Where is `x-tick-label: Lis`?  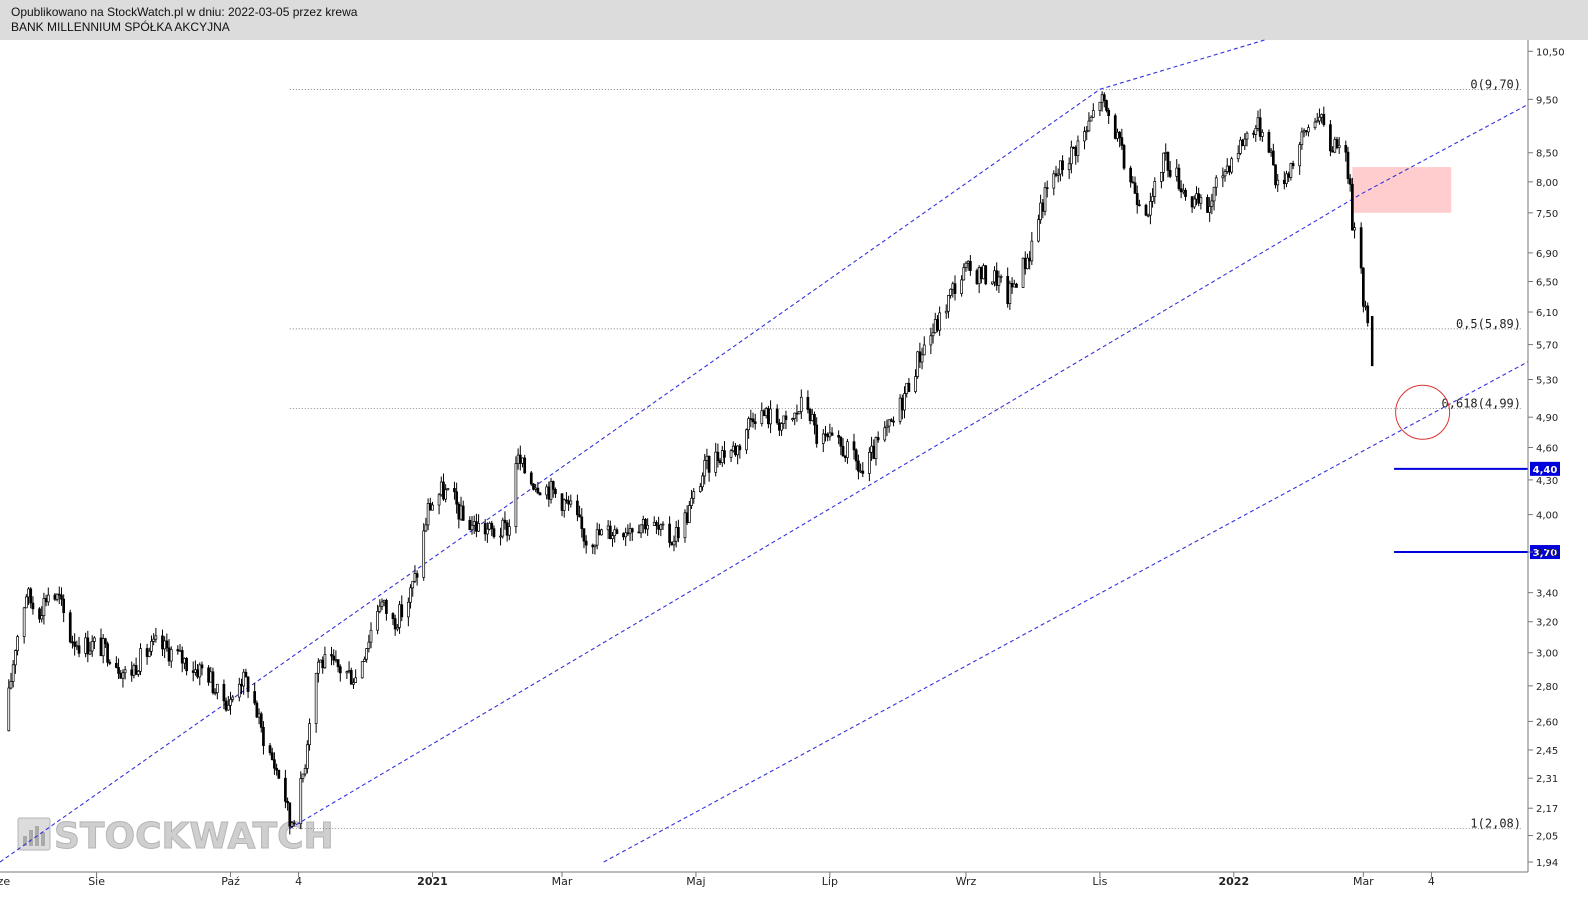
x-tick-label: Lis is located at coordinates (1099, 881).